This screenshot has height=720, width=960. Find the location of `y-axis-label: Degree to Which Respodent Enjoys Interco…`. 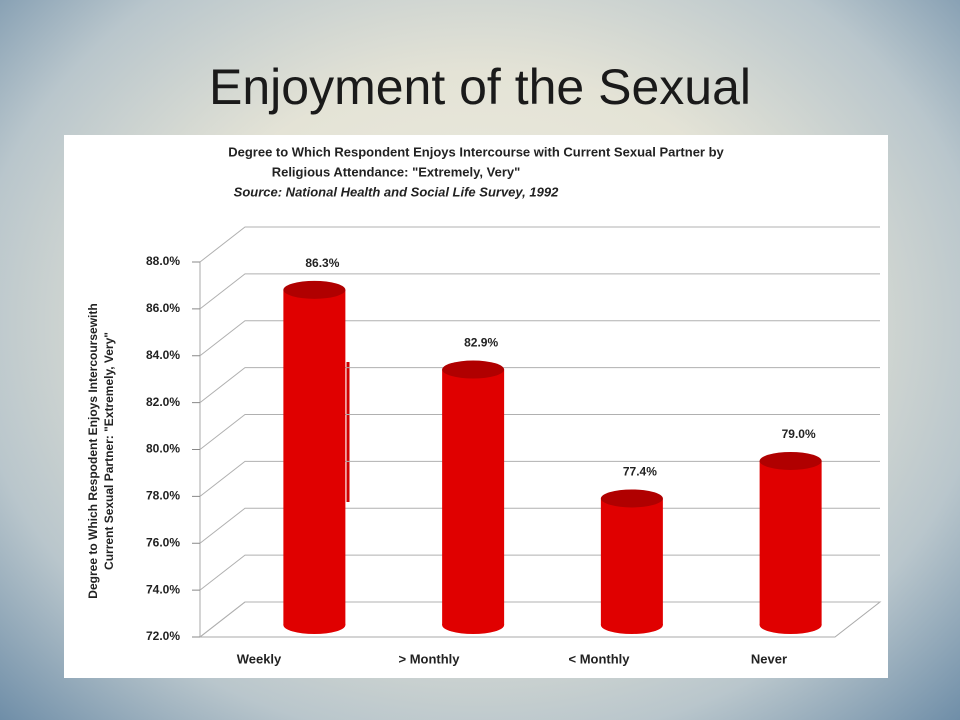

y-axis-label: Degree to Which Respodent Enjoys Interco… is located at coordinates (93, 450).